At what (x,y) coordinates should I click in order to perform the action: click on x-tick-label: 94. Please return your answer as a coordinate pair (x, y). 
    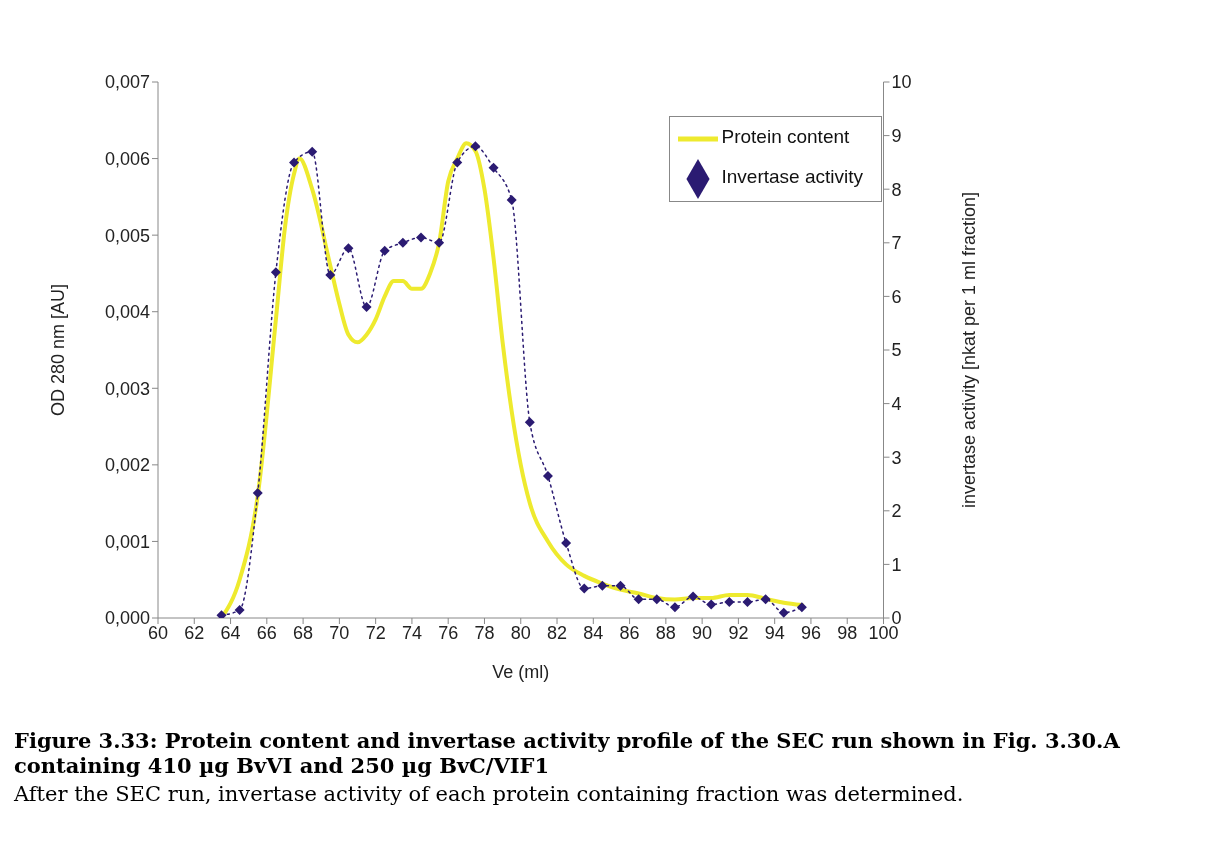
    Looking at the image, I should click on (774, 632).